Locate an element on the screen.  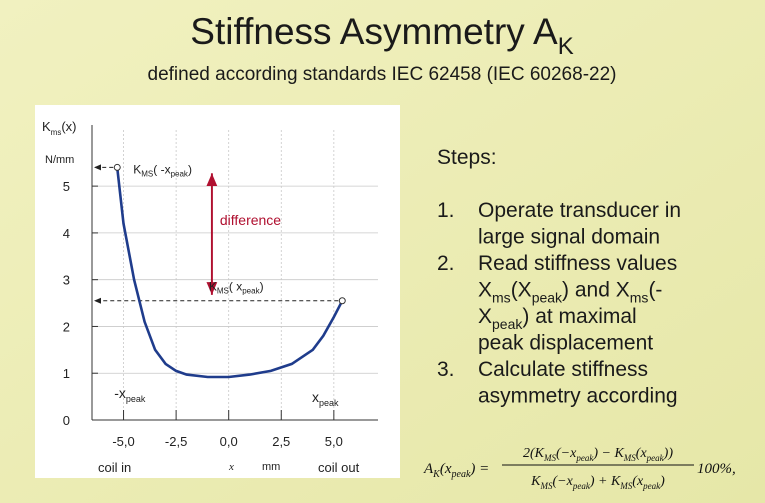
y-tick-label: 5 is located at coordinates (66, 186).